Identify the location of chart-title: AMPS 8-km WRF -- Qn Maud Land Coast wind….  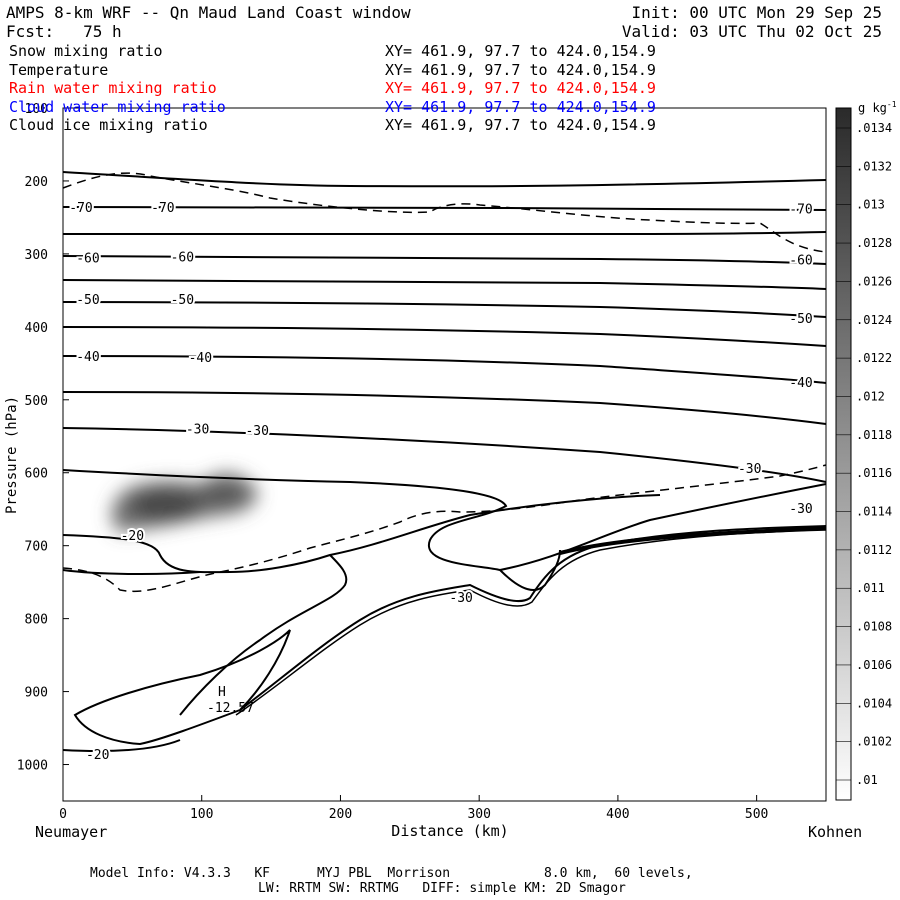
(208, 12).